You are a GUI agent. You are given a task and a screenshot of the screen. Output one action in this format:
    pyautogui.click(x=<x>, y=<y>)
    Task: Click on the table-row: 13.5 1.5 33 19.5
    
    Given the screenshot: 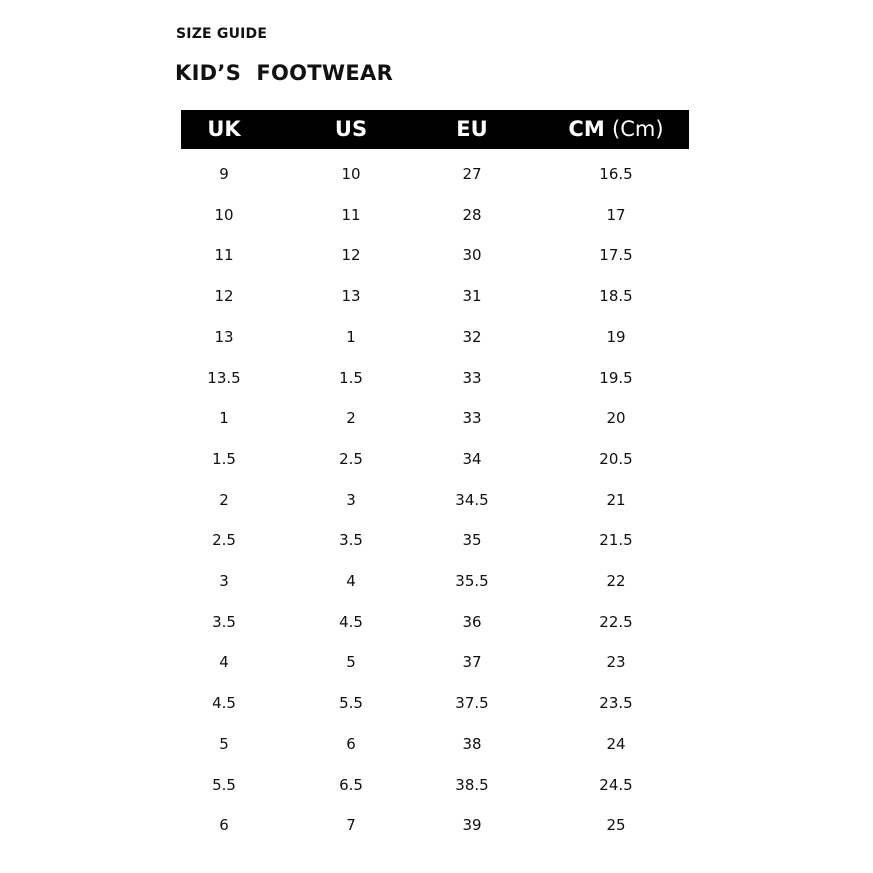 What is the action you would take?
    pyautogui.click(x=436, y=379)
    